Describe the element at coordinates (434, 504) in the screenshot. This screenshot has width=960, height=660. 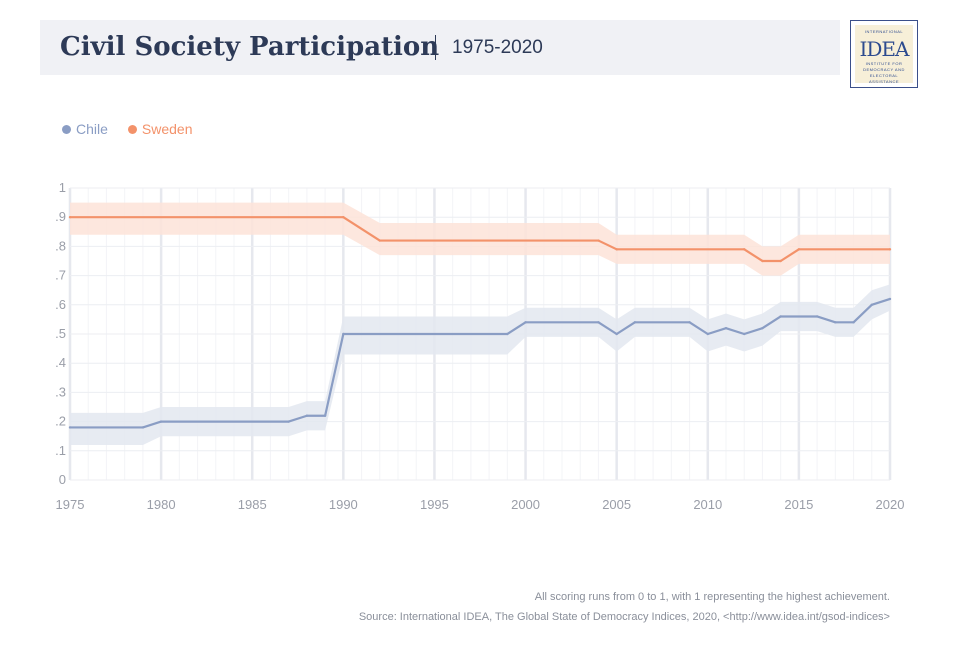
I see `x-tick-label: 1995` at that location.